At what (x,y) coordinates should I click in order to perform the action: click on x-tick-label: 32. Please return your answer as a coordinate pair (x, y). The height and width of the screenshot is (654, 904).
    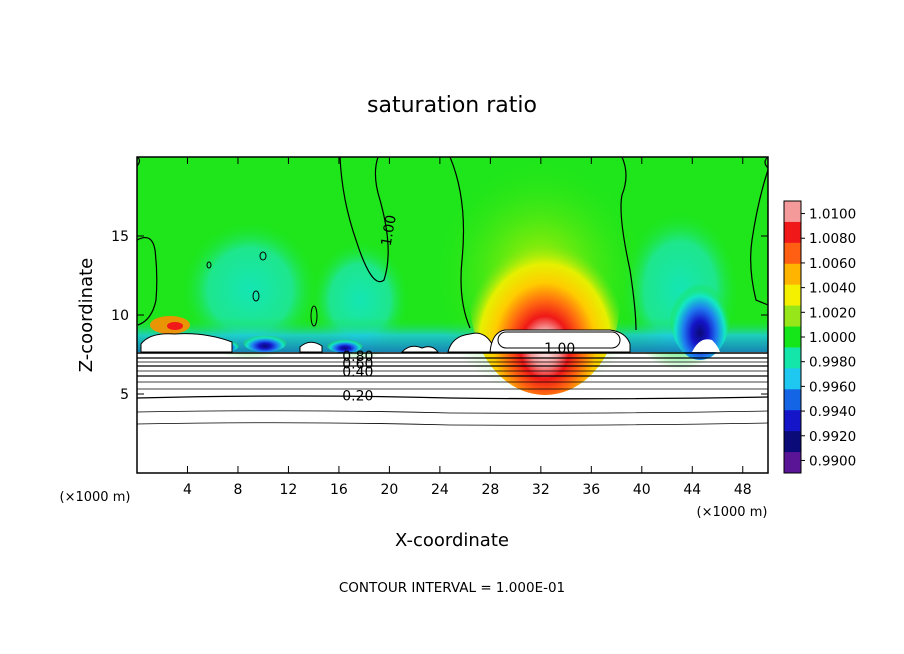
    Looking at the image, I should click on (541, 490).